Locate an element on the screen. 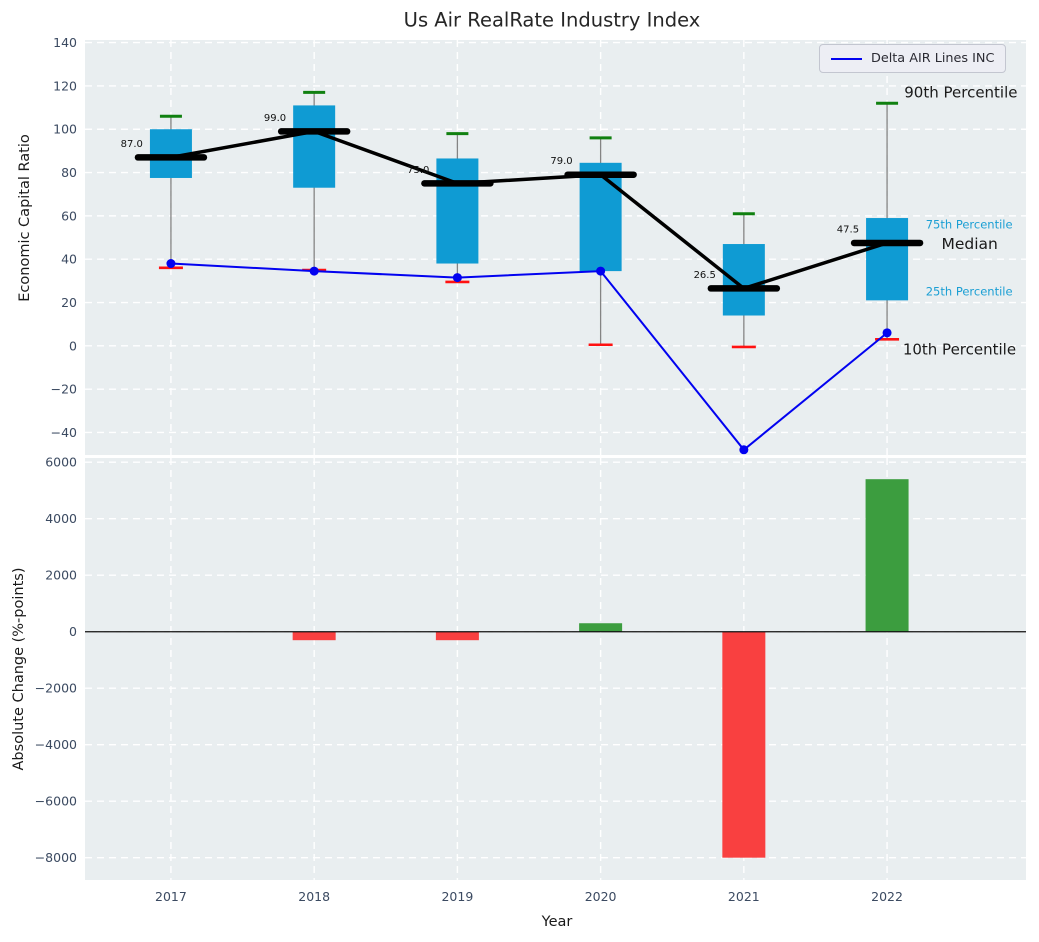  y-tick-label-bottom: 2000 is located at coordinates (61, 575).